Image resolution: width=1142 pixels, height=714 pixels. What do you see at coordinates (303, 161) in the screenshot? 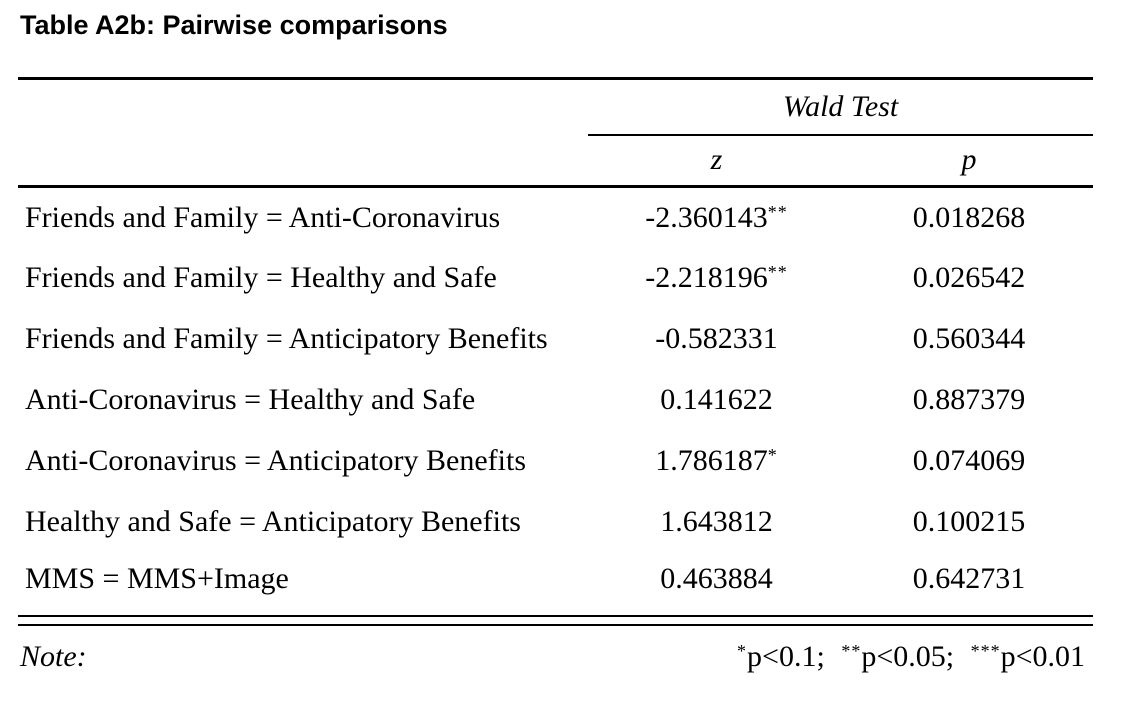
I see `header-row-empty-cell` at bounding box center [303, 161].